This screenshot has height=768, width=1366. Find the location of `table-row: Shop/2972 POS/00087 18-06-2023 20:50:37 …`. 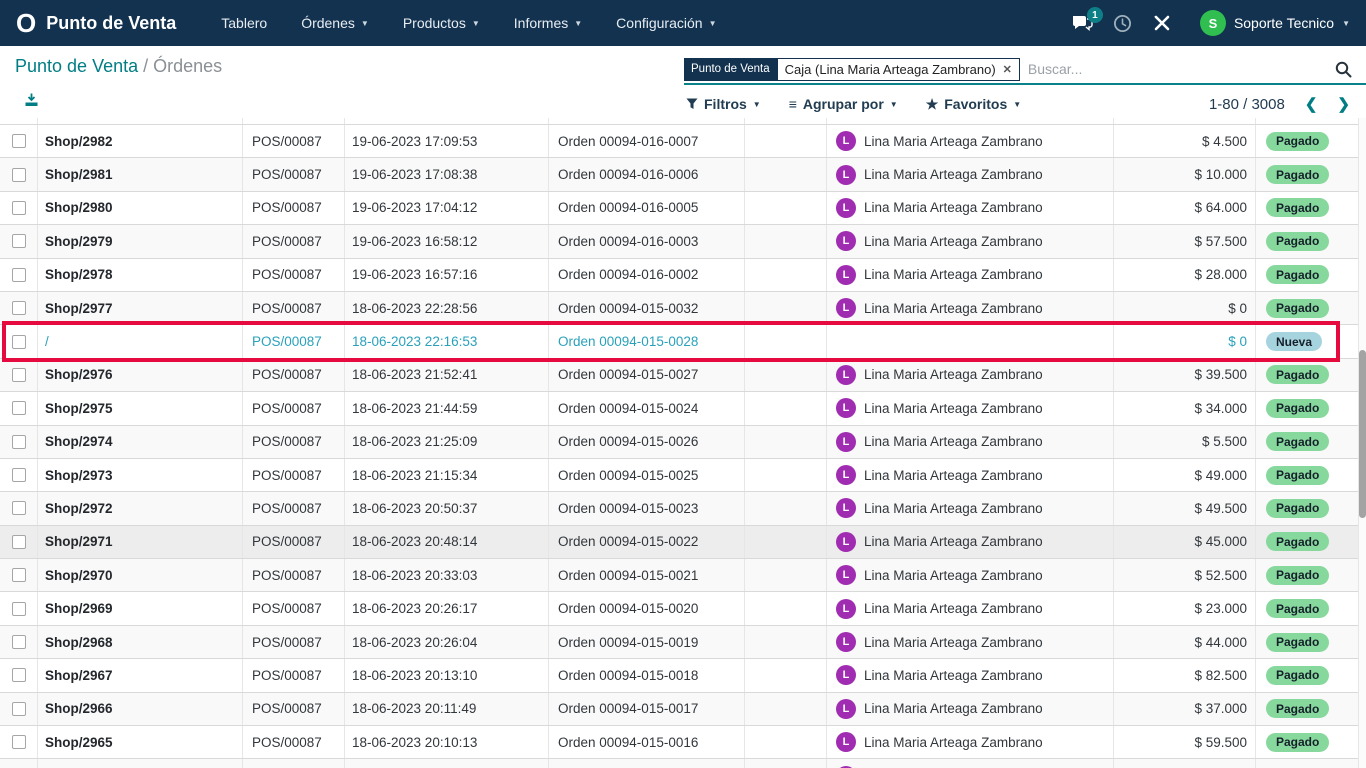

table-row: Shop/2972 POS/00087 18-06-2023 20:50:37 … is located at coordinates (679, 509).